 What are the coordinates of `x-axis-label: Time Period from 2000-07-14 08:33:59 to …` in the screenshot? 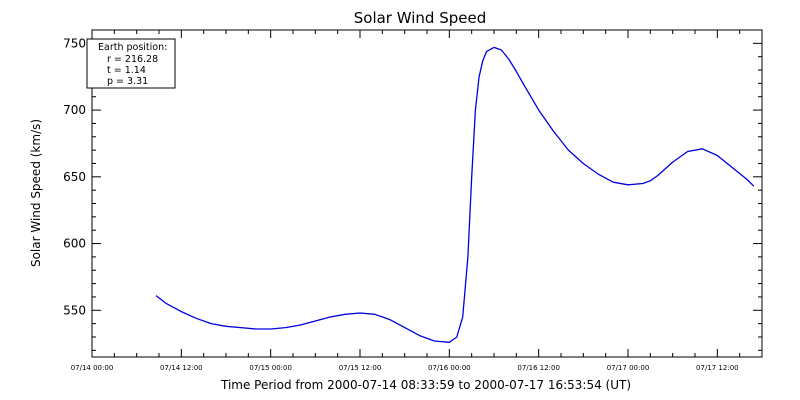 It's located at (425, 385).